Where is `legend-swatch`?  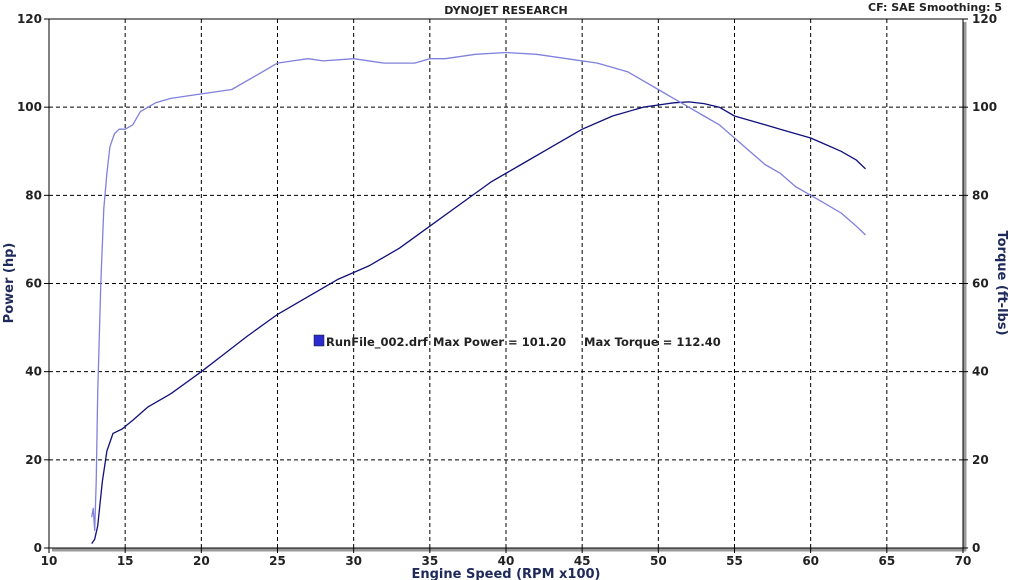
legend-swatch is located at coordinates (319, 340).